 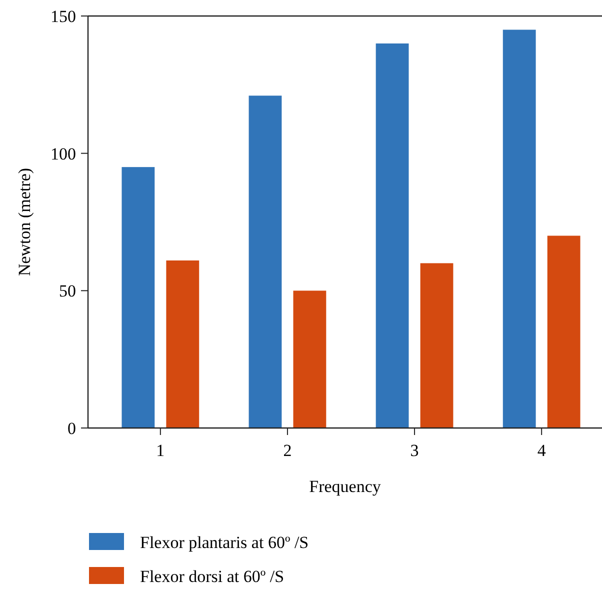 I want to click on legend-label: Flexor plantaris at 60º /S, so click(x=224, y=542).